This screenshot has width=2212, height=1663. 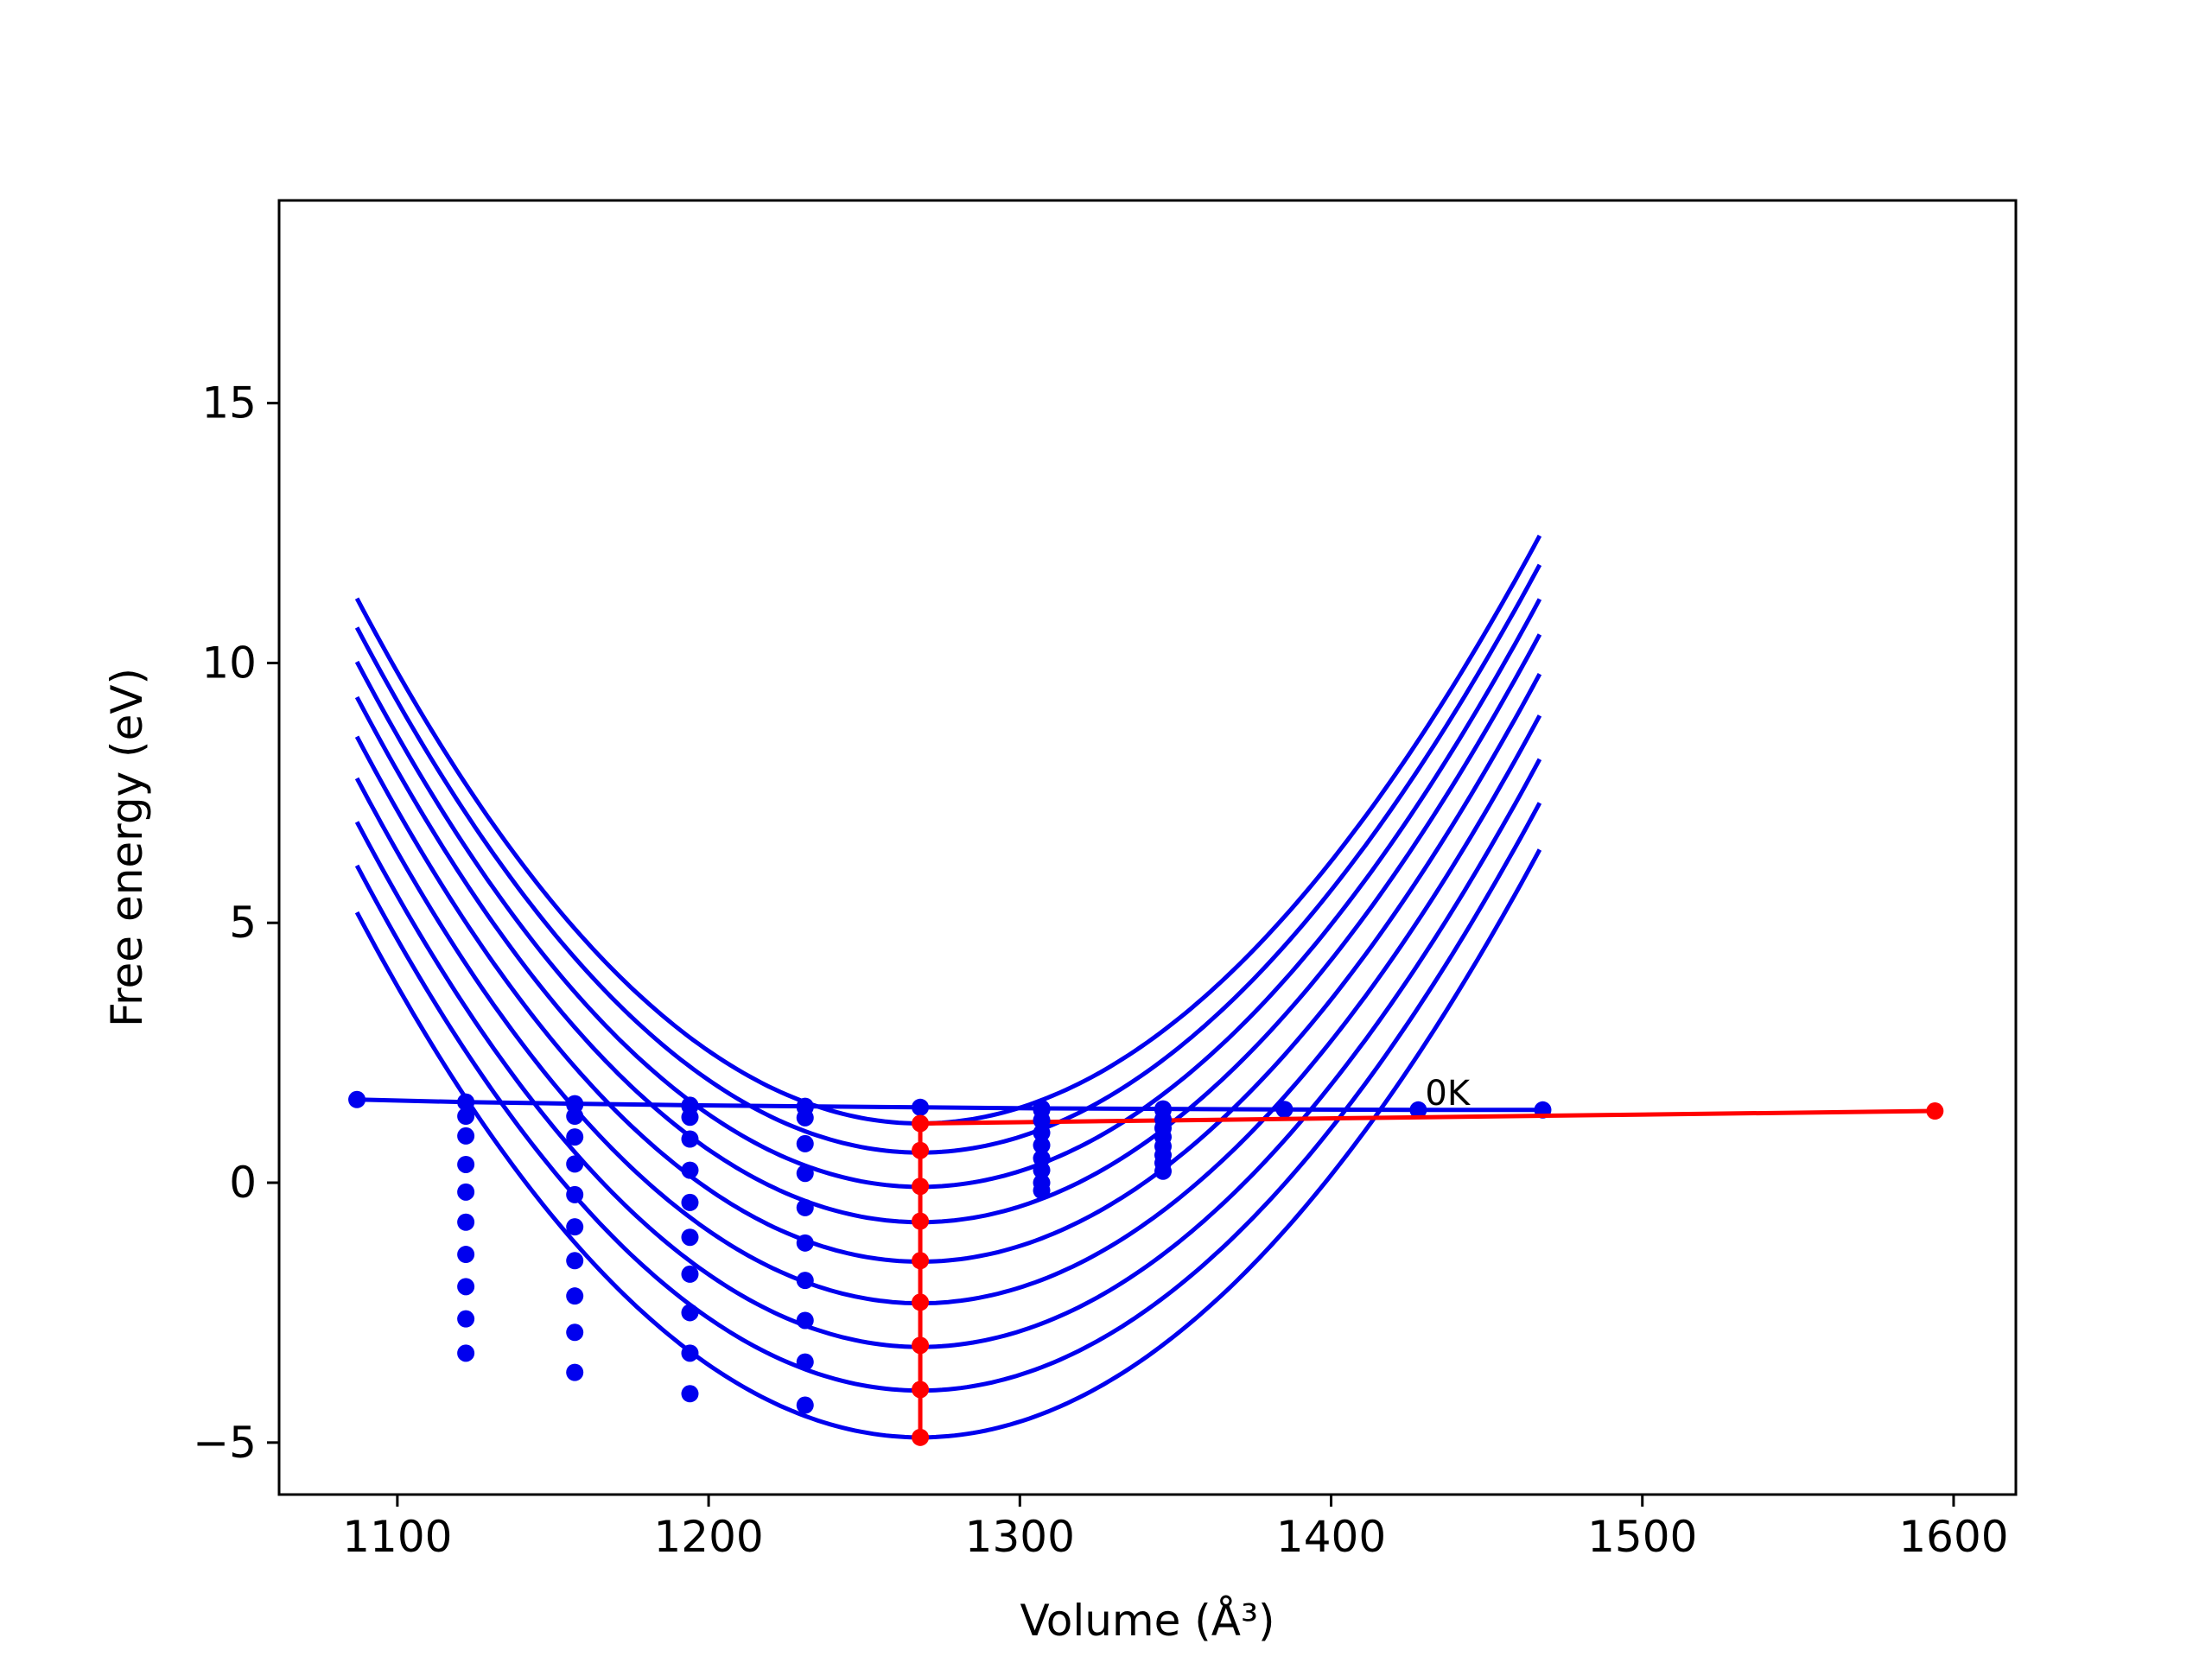 What do you see at coordinates (1935, 1111) in the screenshot?
I see `equilibrium-end-point` at bounding box center [1935, 1111].